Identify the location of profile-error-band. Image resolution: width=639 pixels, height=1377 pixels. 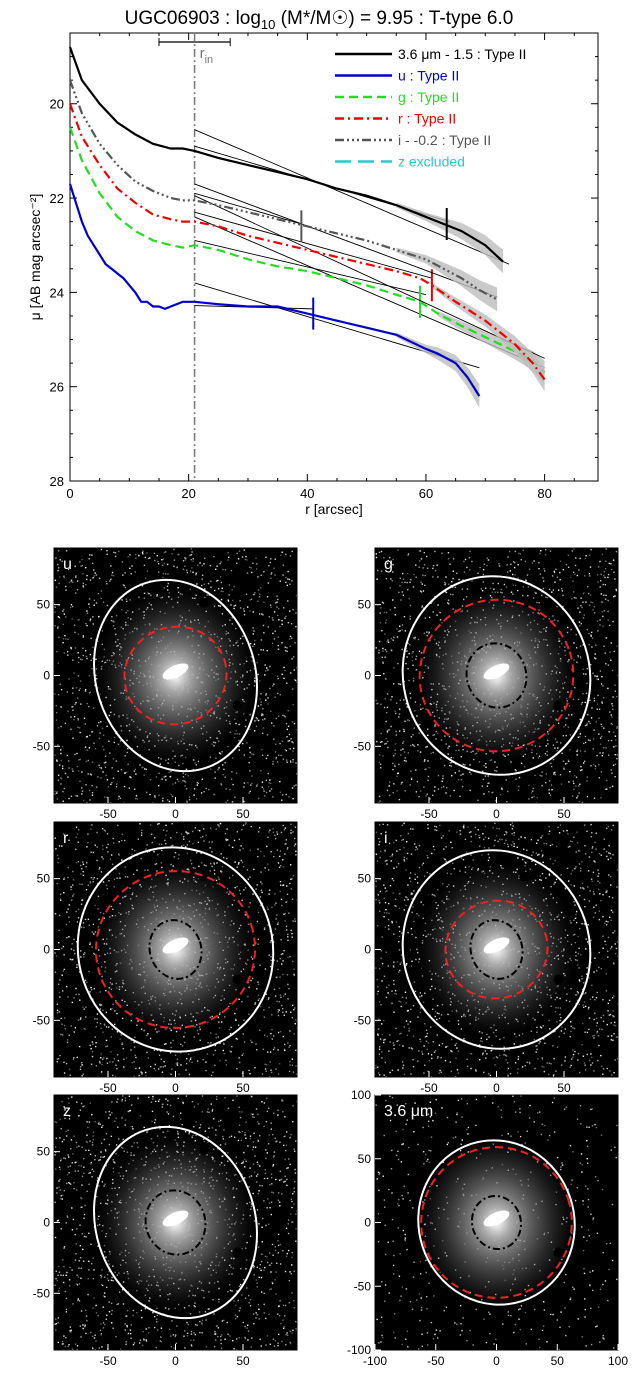
(438, 370).